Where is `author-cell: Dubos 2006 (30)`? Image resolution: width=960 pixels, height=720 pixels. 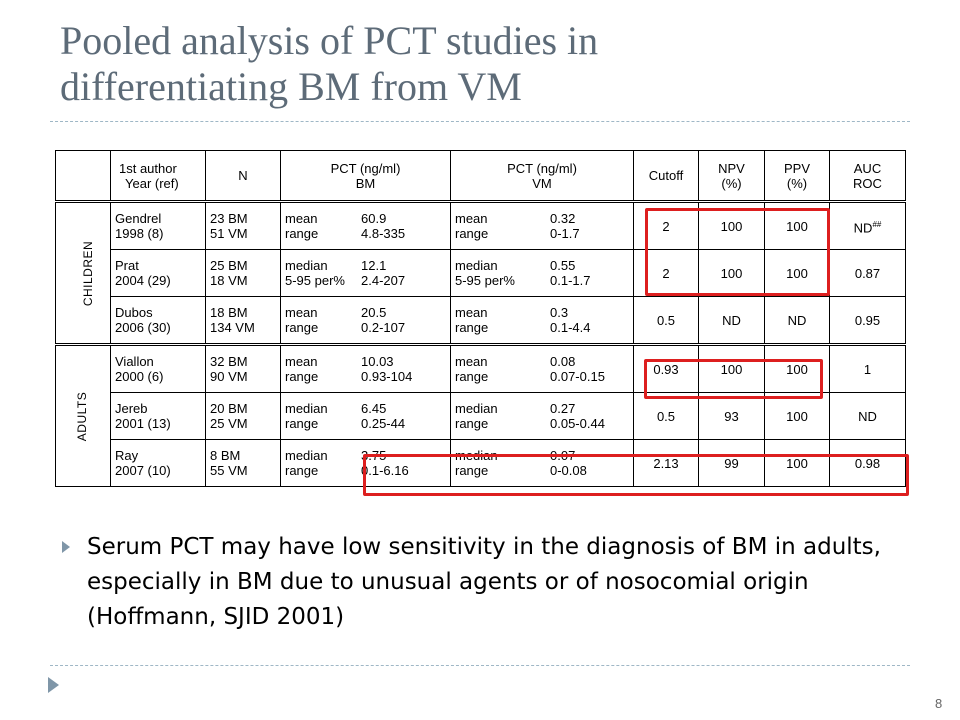 author-cell: Dubos 2006 (30) is located at coordinates (158, 320).